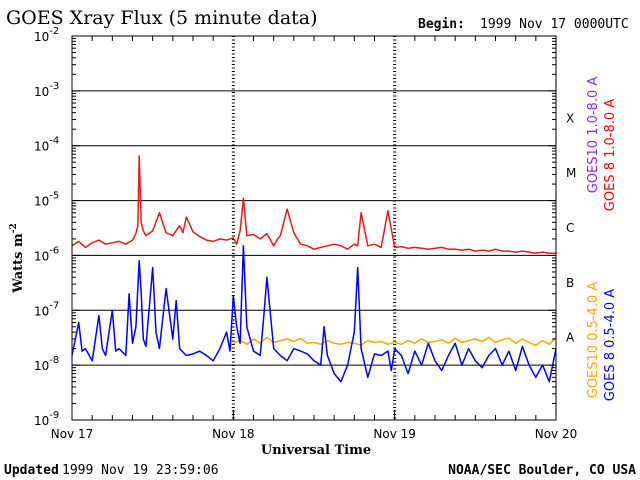 The height and width of the screenshot is (480, 640). Describe the element at coordinates (395, 341) in the screenshot. I see `series-line` at that location.